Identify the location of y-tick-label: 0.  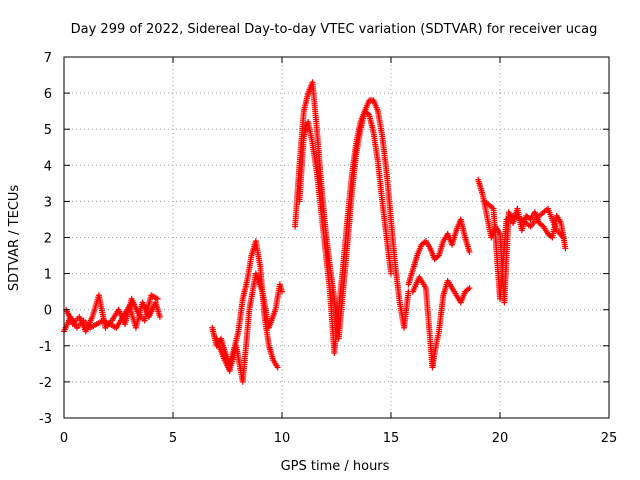
(48, 311).